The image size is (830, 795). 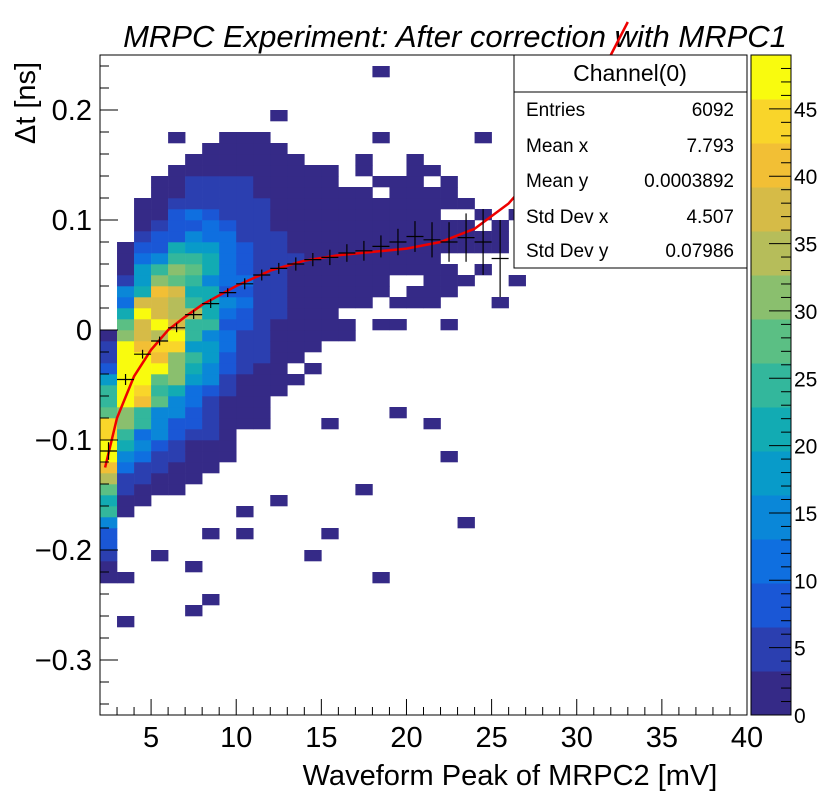 I want to click on x-axis-label: Waveform Peak of MRPC2 [mV], so click(x=510, y=776).